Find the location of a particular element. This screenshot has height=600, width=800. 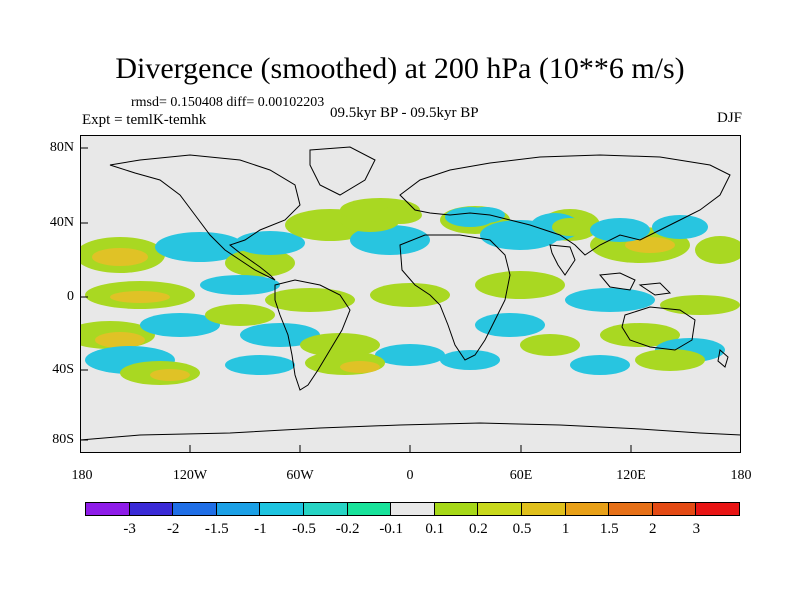

colorbar-label: -0.1 is located at coordinates (391, 529).